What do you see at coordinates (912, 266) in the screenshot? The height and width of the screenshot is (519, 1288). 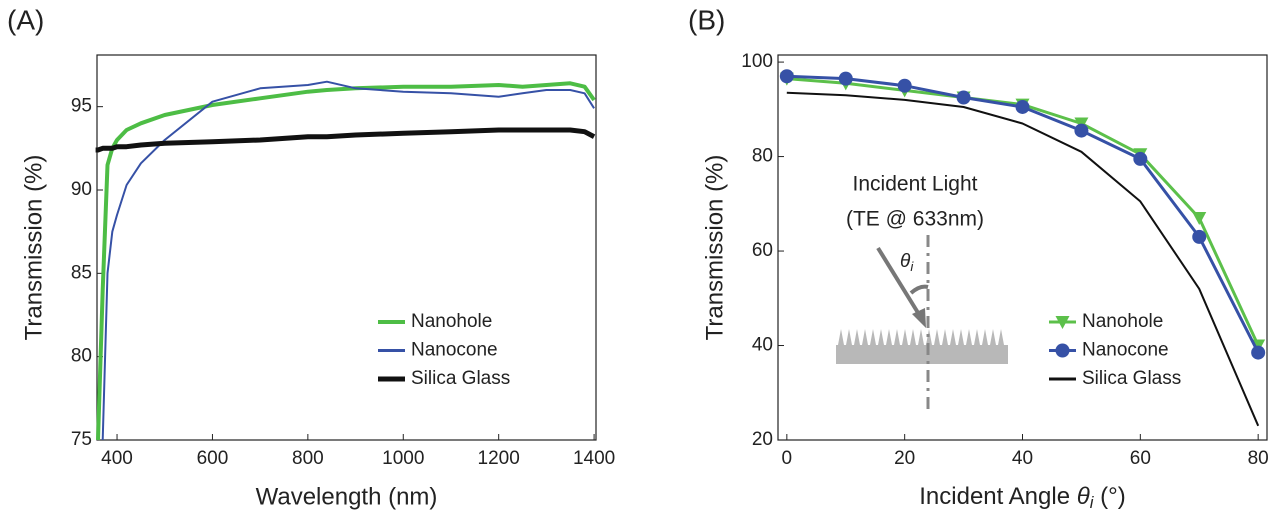 I see `angle-label-part: i` at bounding box center [912, 266].